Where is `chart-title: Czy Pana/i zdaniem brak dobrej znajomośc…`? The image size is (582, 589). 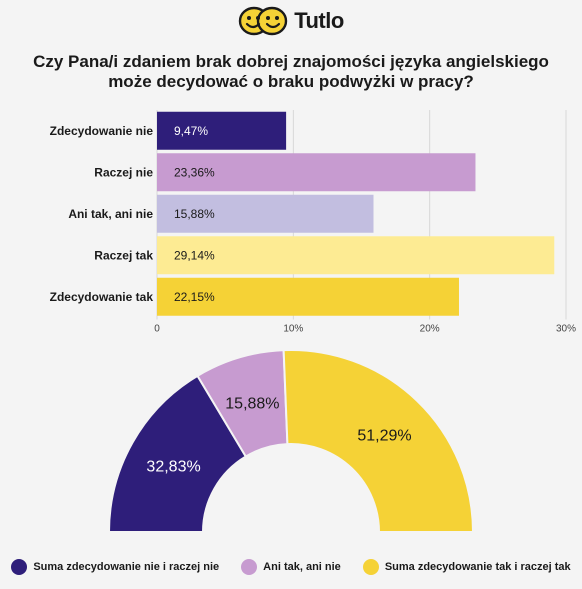 chart-title: Czy Pana/i zdaniem brak dobrej znajomośc… is located at coordinates (291, 72).